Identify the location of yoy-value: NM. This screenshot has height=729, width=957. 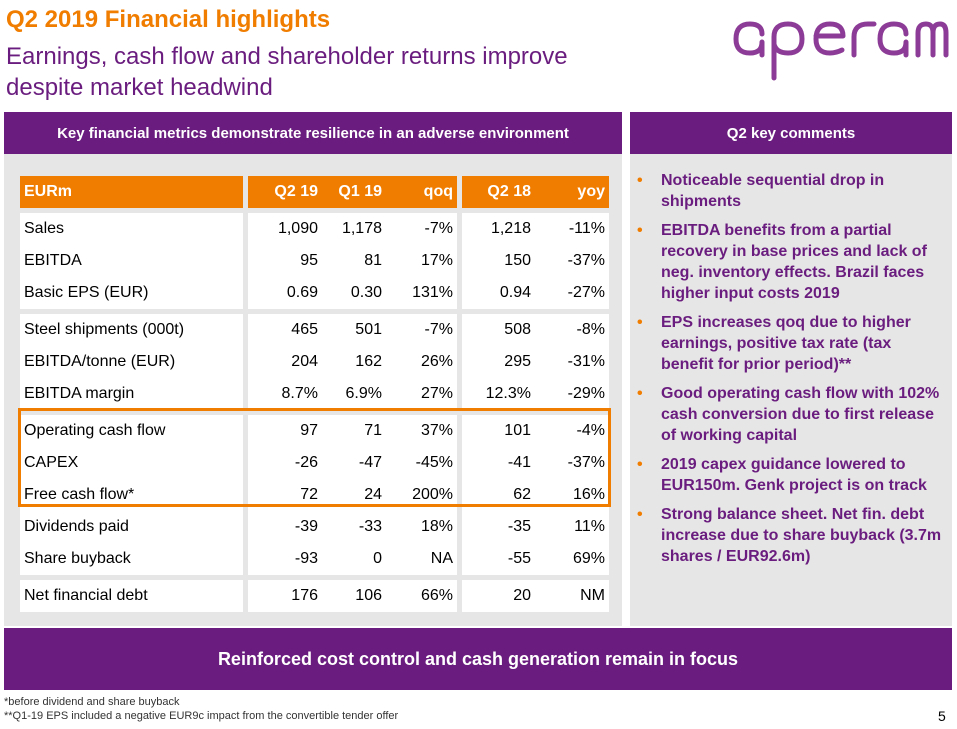
(572, 596).